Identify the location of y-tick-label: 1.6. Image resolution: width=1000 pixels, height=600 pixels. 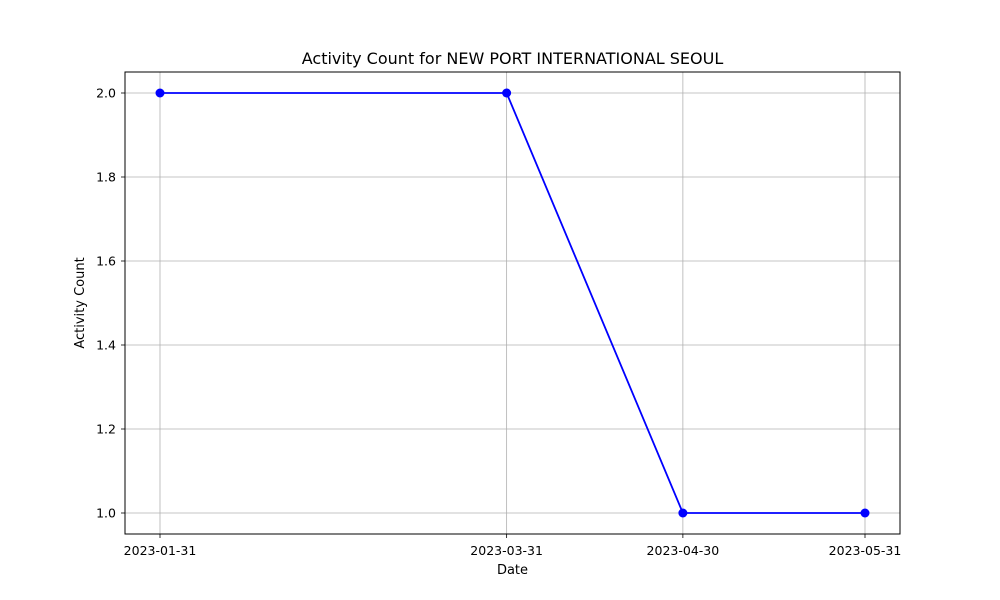
(106, 261).